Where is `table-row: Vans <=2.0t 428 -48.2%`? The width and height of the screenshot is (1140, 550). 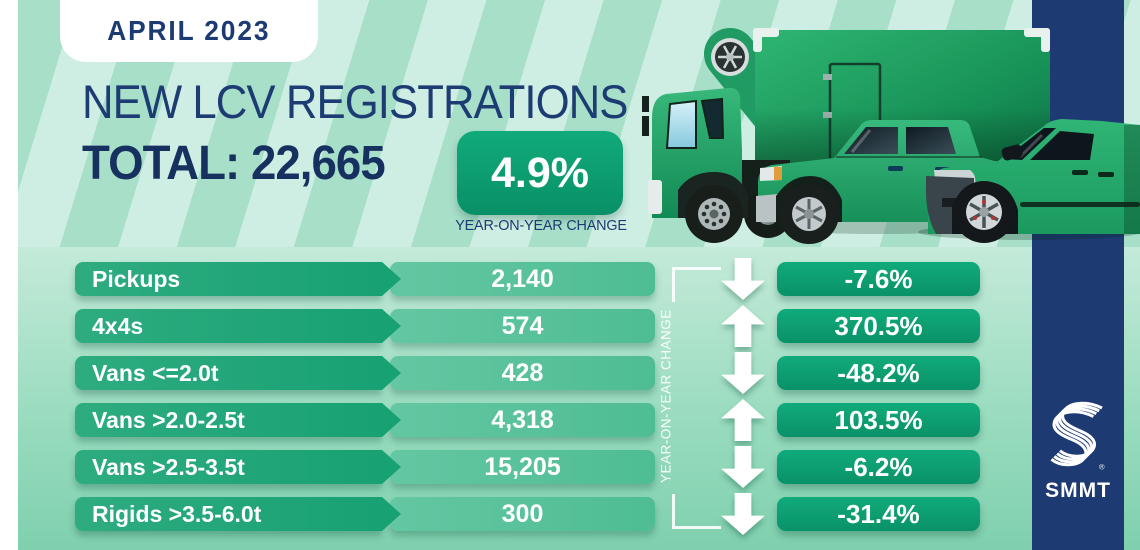 table-row: Vans <=2.0t 428 -48.2% is located at coordinates (527, 373).